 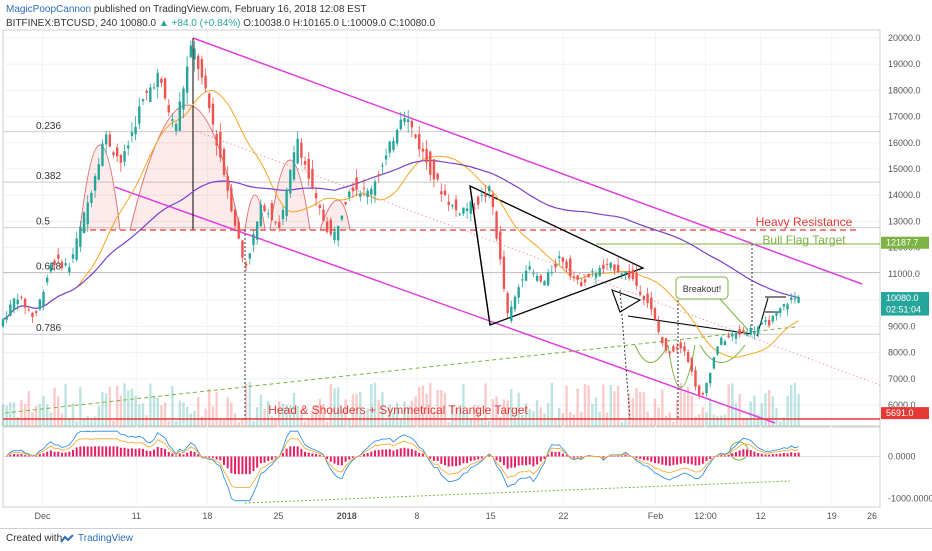 I want to click on price-tick-label: 20000.0, so click(x=904, y=38).